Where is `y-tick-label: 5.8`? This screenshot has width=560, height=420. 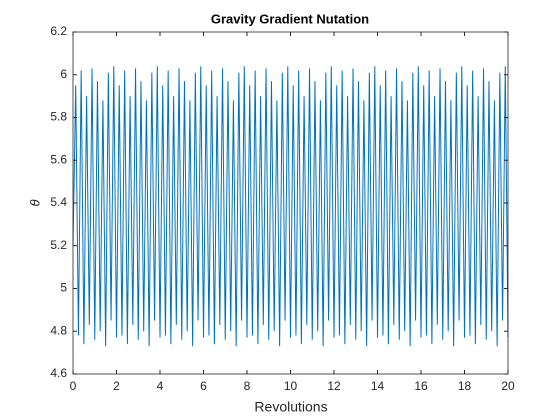 y-tick-label: 5.8 is located at coordinates (58, 117).